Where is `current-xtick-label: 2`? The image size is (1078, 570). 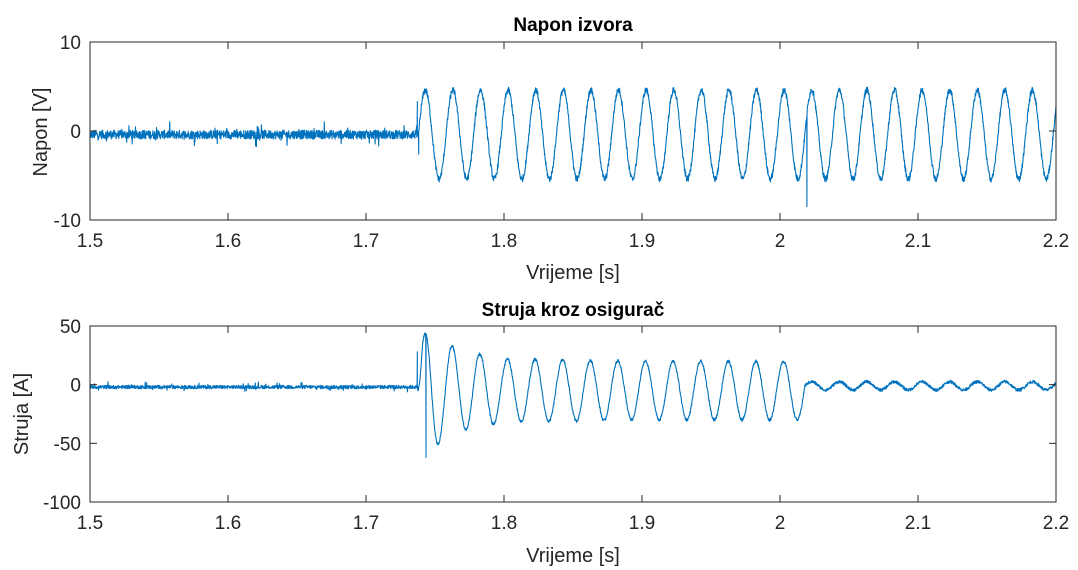
current-xtick-label: 2 is located at coordinates (780, 523).